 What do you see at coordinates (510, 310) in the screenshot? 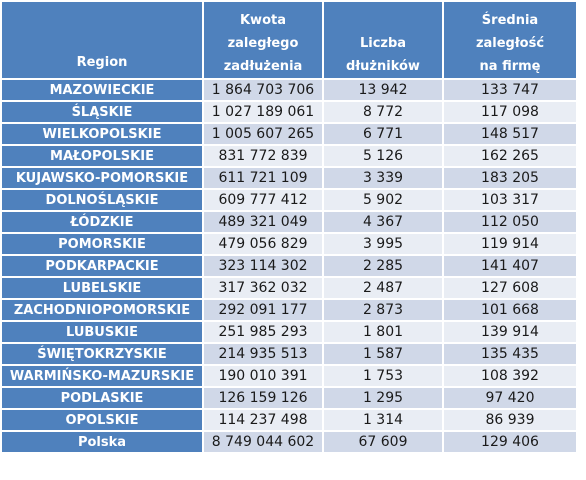
I see `srednia-cell: 101 668` at bounding box center [510, 310].